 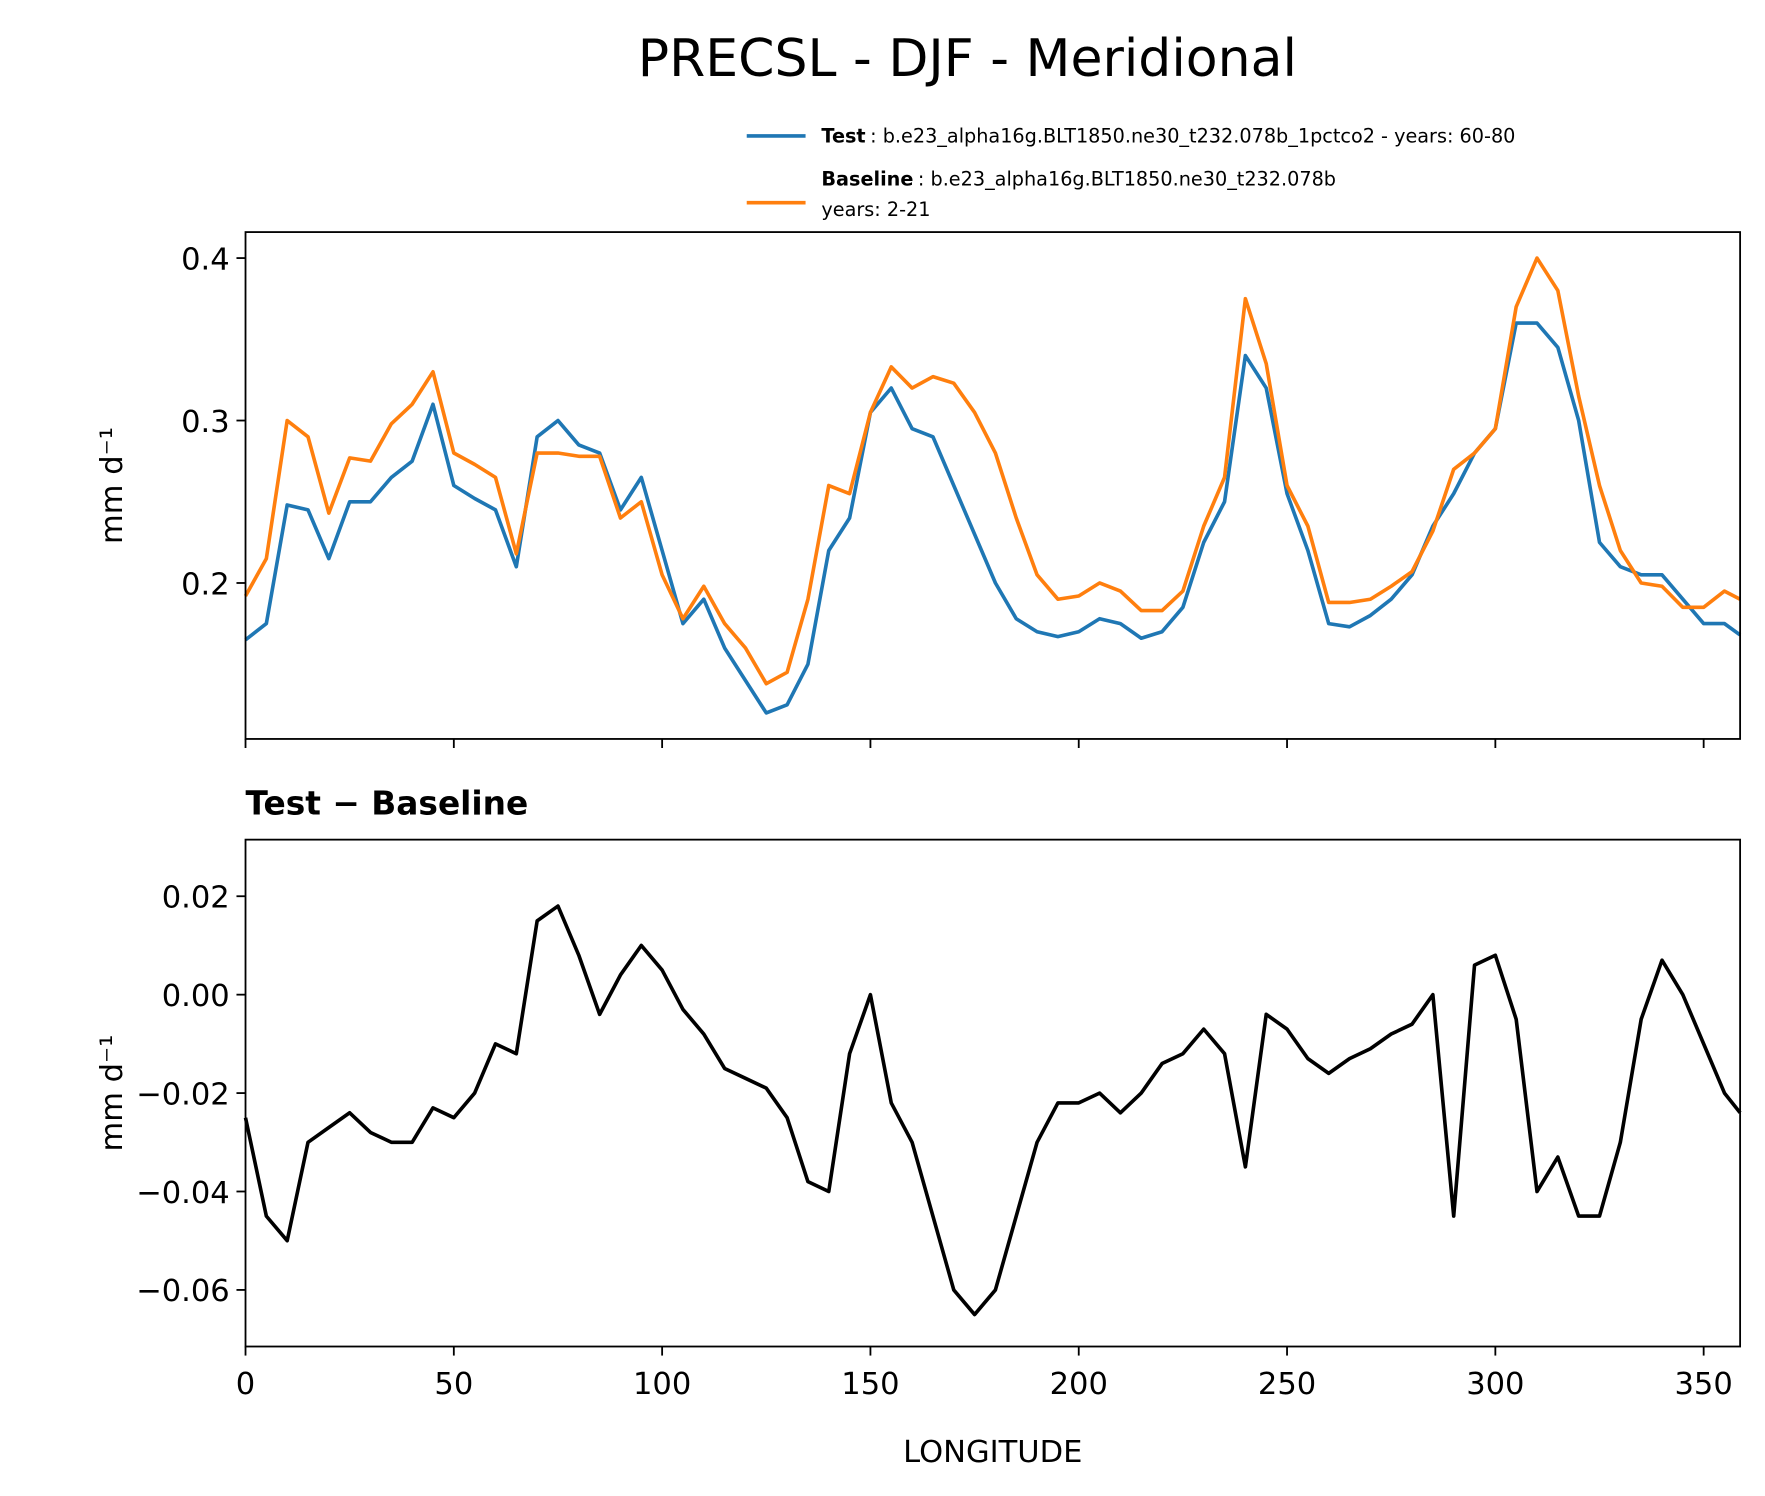 What do you see at coordinates (205, 422) in the screenshot?
I see `y-tick-label: 0.3` at bounding box center [205, 422].